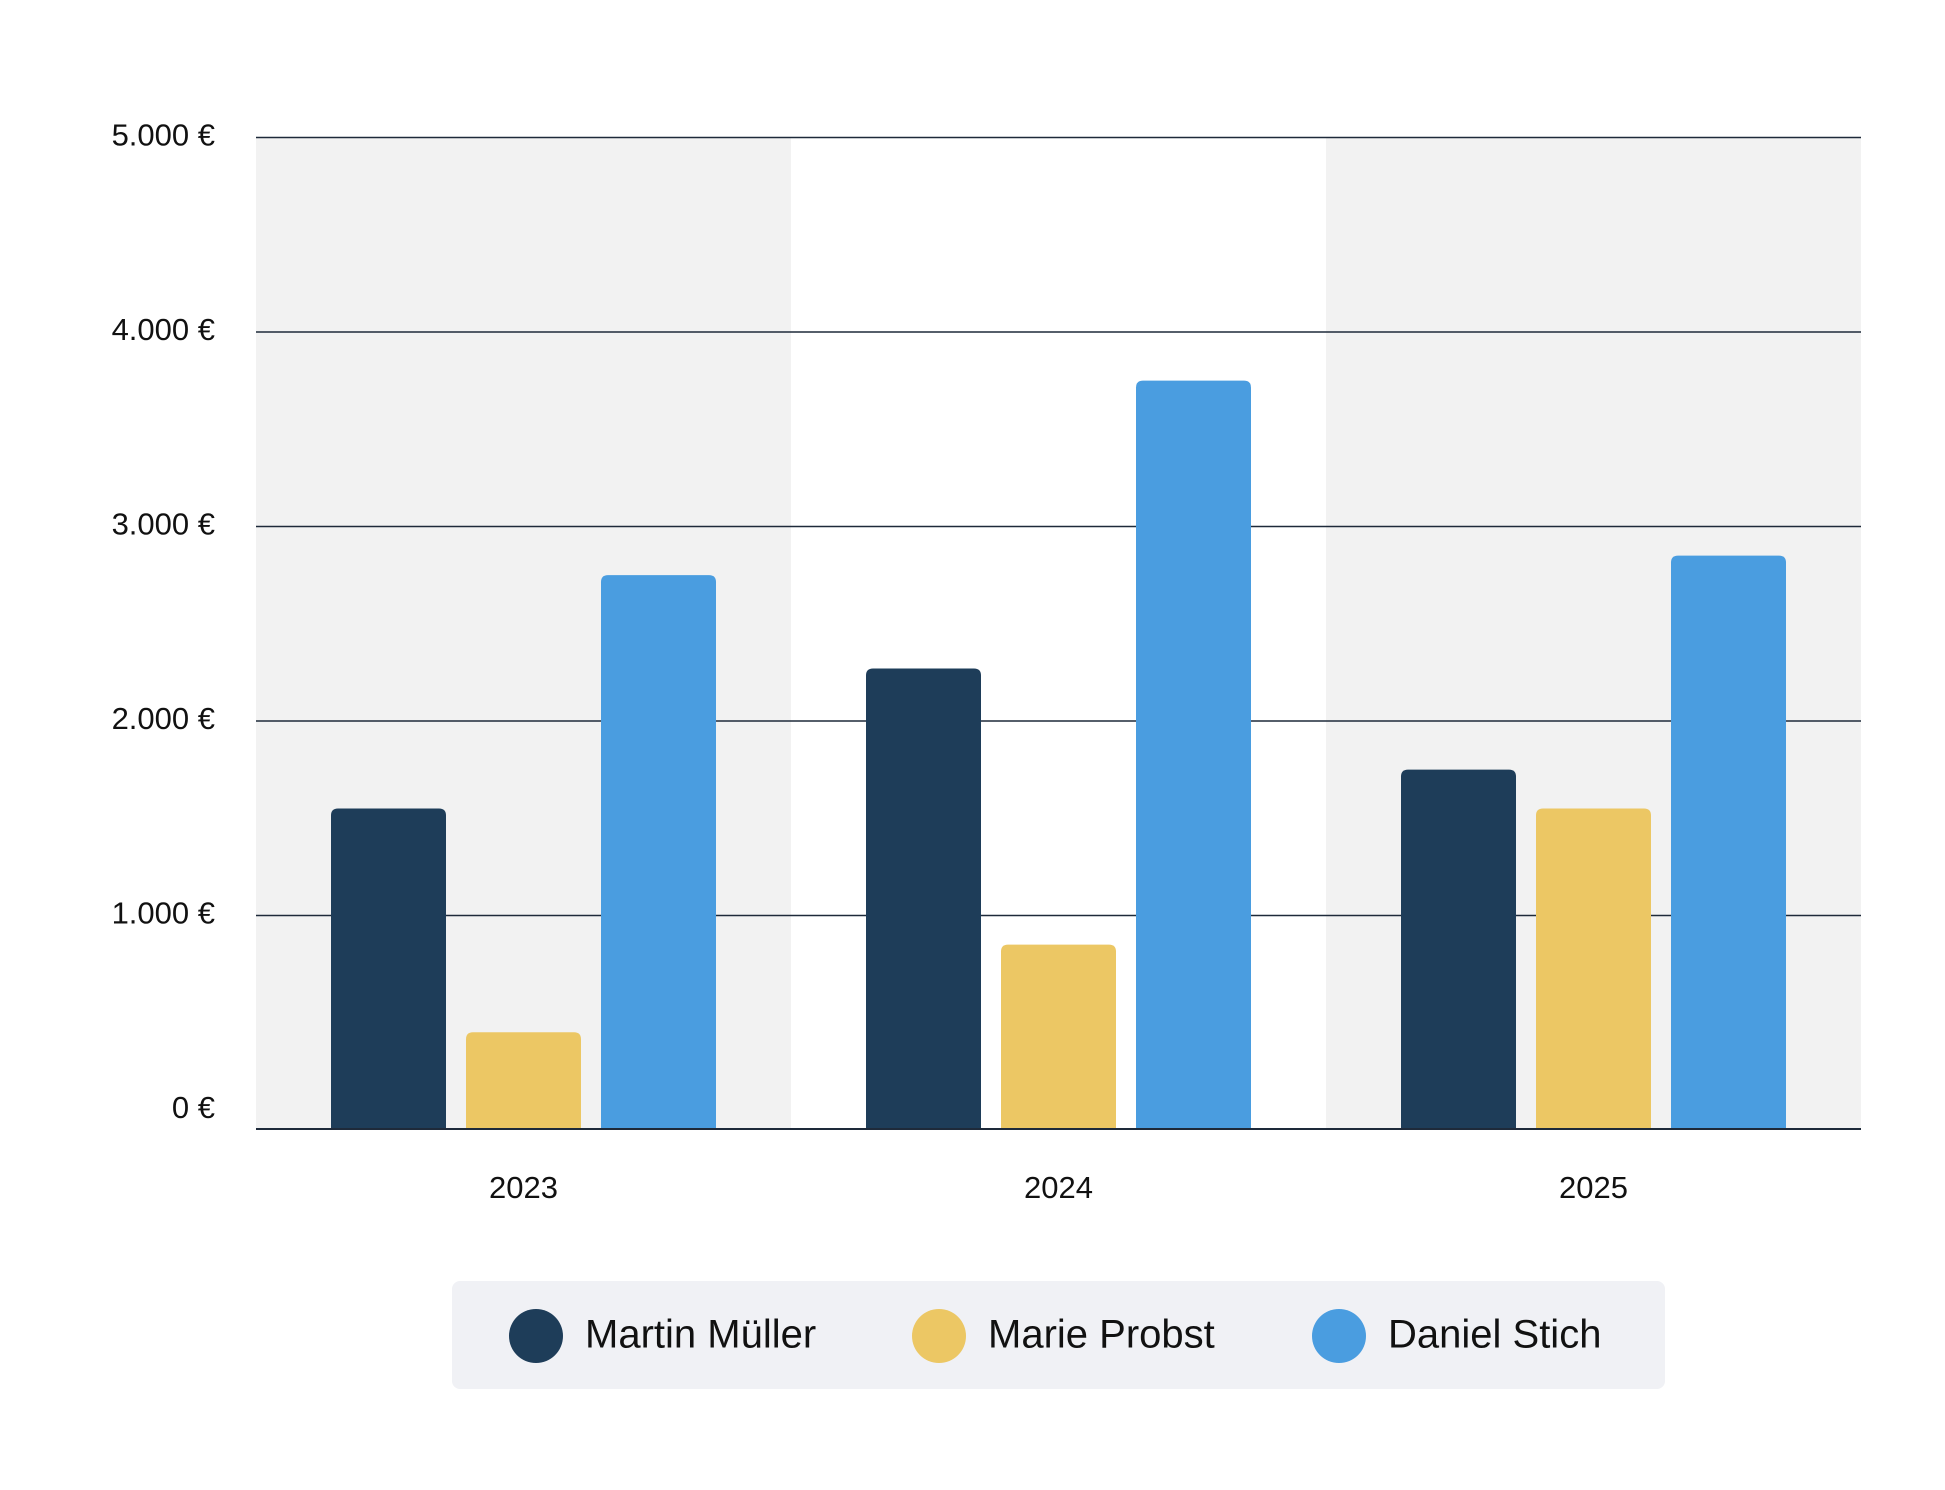 This screenshot has height=1490, width=1945. What do you see at coordinates (700, 1335) in the screenshot?
I see `legend-label: Martin Müller` at bounding box center [700, 1335].